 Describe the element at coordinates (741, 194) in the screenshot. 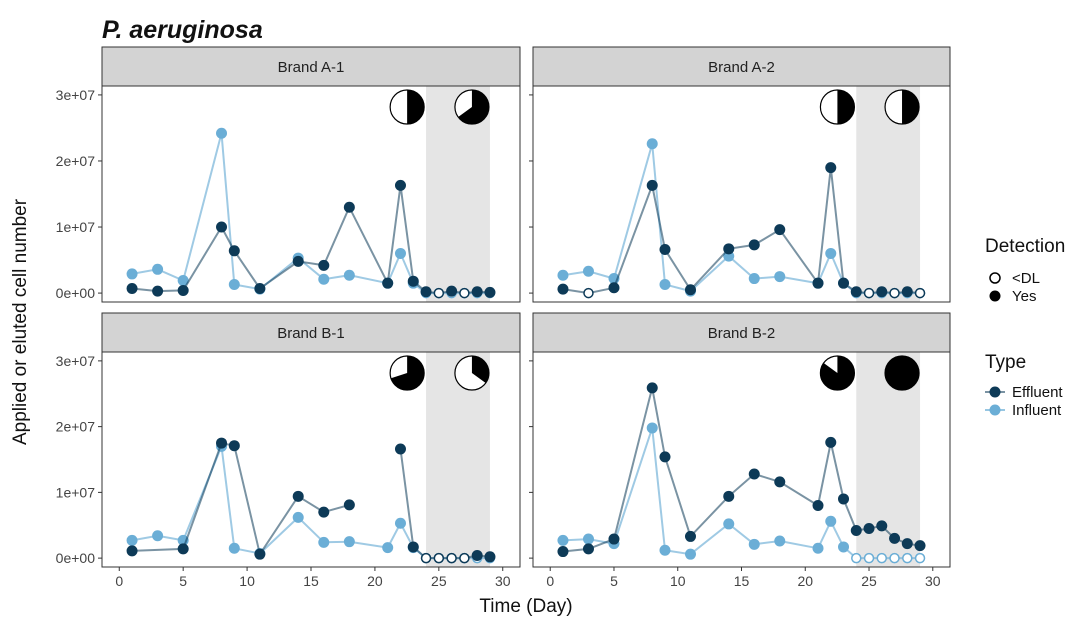

I see `panel-border` at that location.